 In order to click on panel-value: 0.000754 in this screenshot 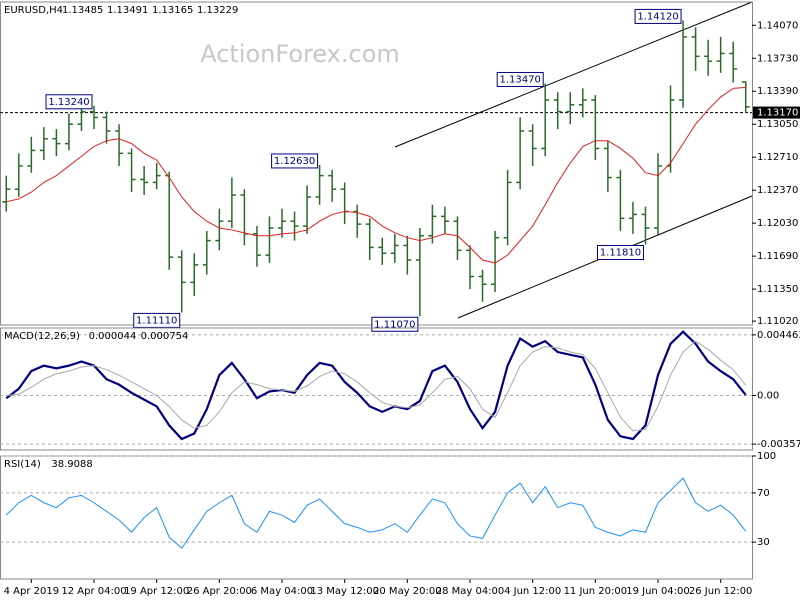, I will do `click(165, 336)`.